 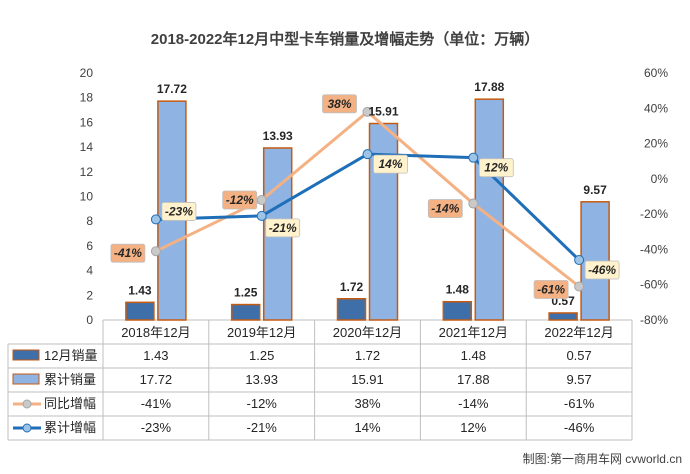 I want to click on line-cumulative-growth, so click(x=368, y=207).